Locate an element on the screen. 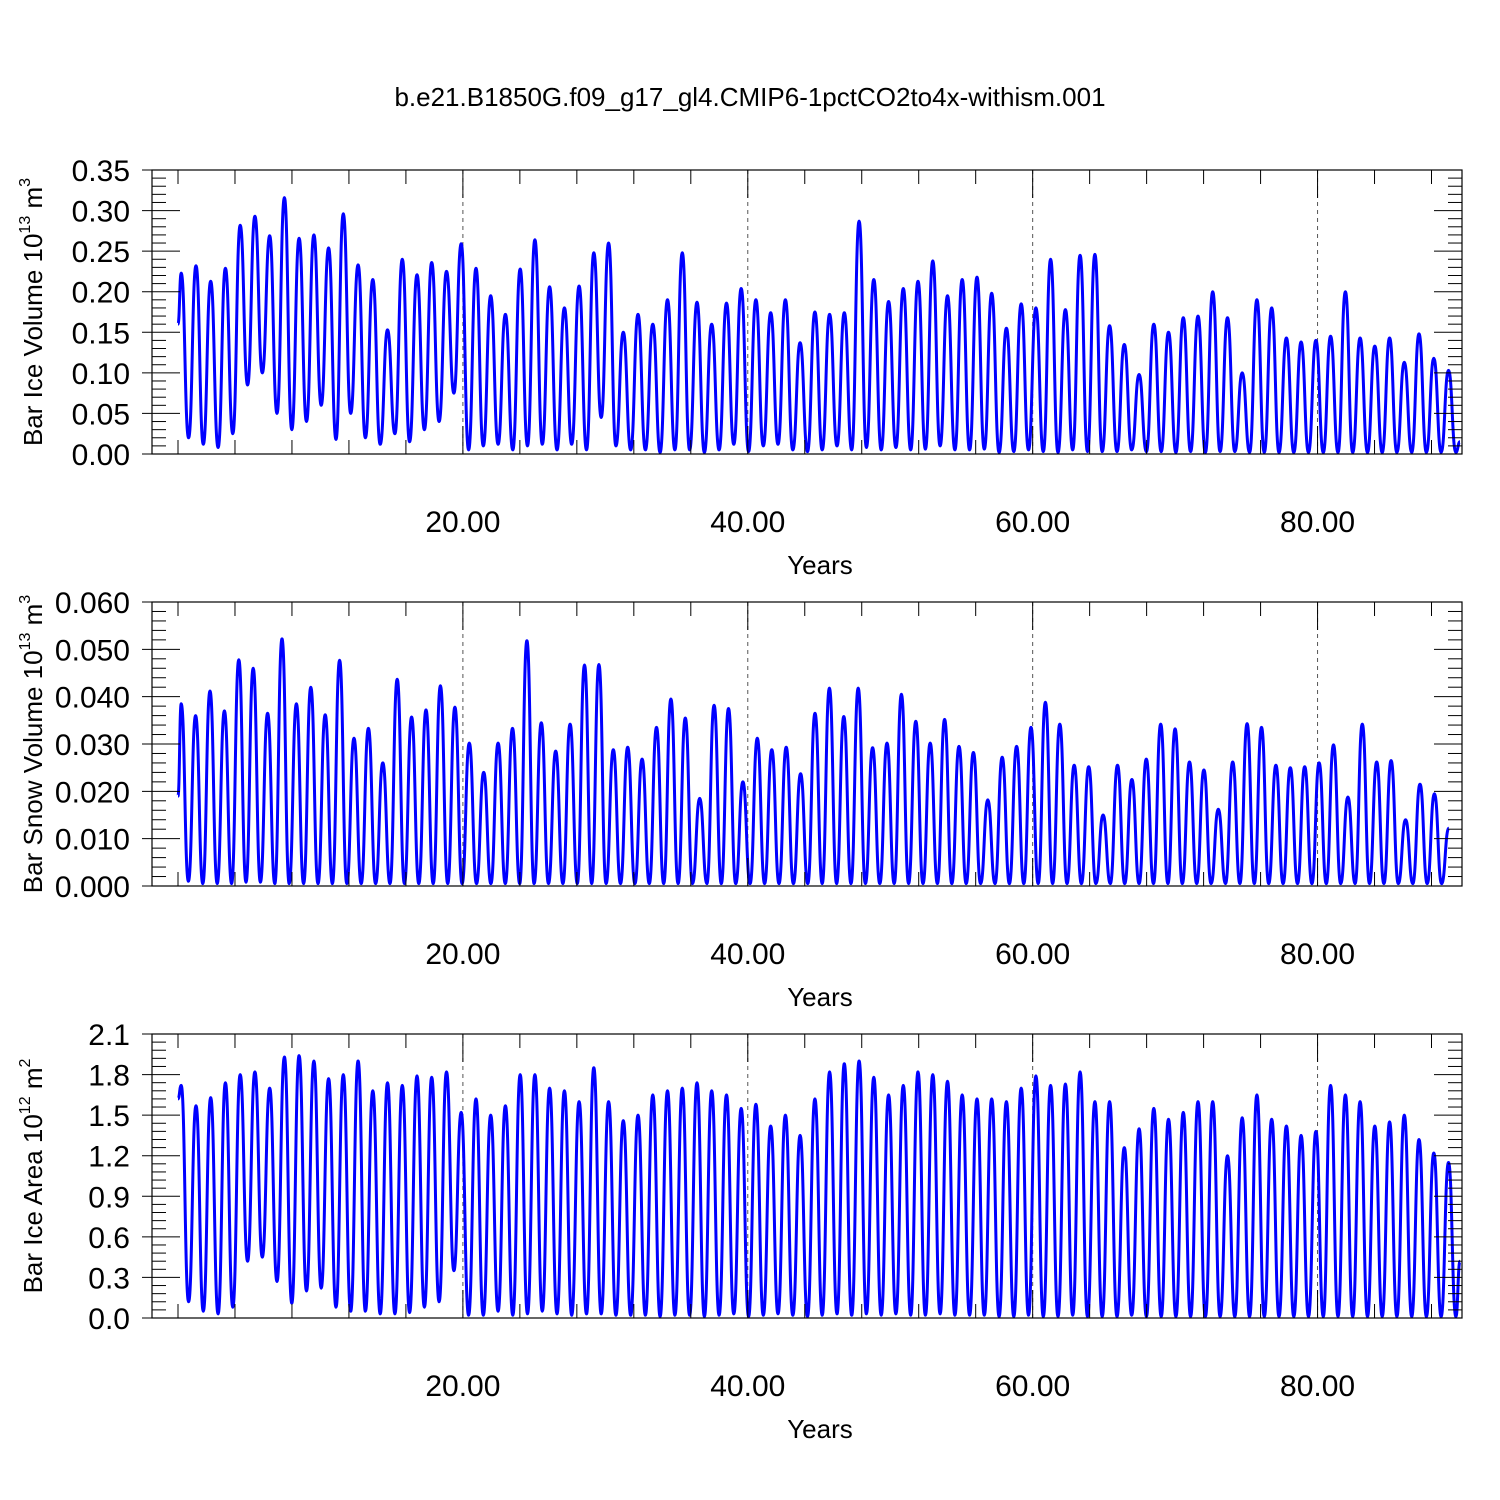 Image resolution: width=1500 pixels, height=1500 pixels. y-tick-label: 2.1 is located at coordinates (109, 1035).